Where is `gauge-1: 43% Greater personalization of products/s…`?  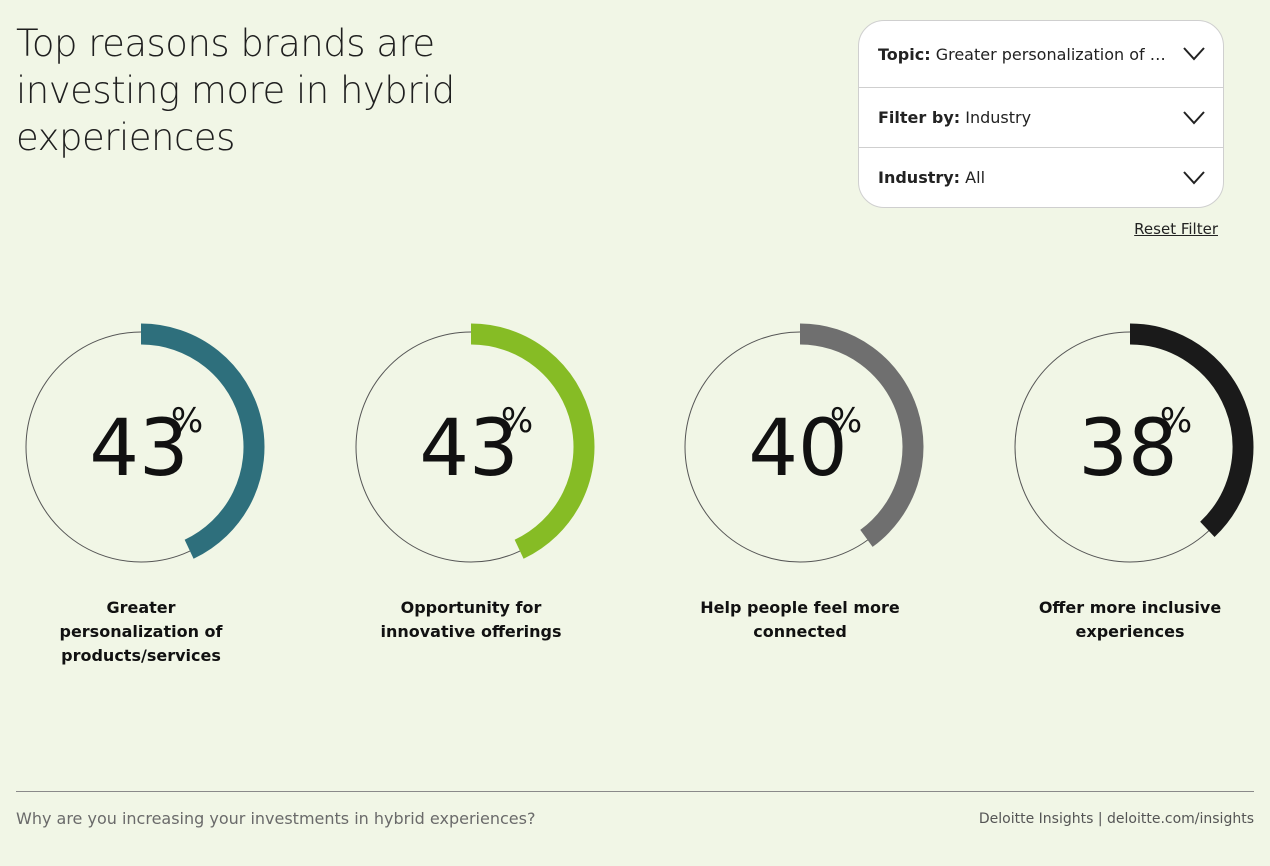
gauge-1: 43% Greater personalization of products/s… is located at coordinates (141, 494).